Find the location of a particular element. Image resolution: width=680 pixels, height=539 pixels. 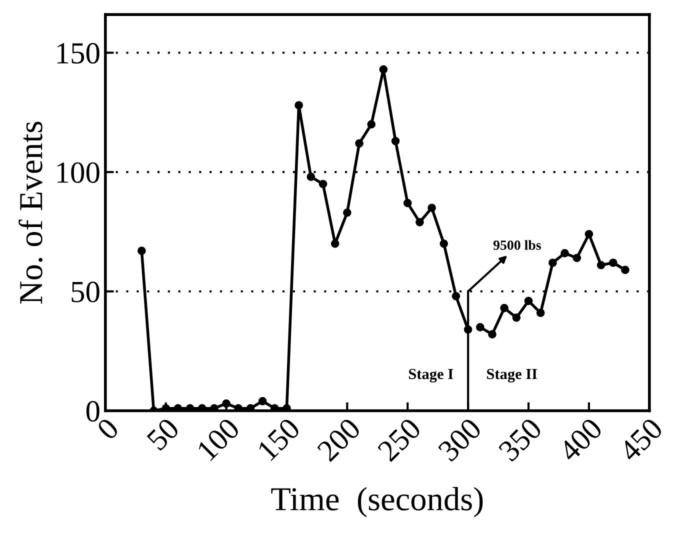

x-tick-label: 150 is located at coordinates (279, 439).